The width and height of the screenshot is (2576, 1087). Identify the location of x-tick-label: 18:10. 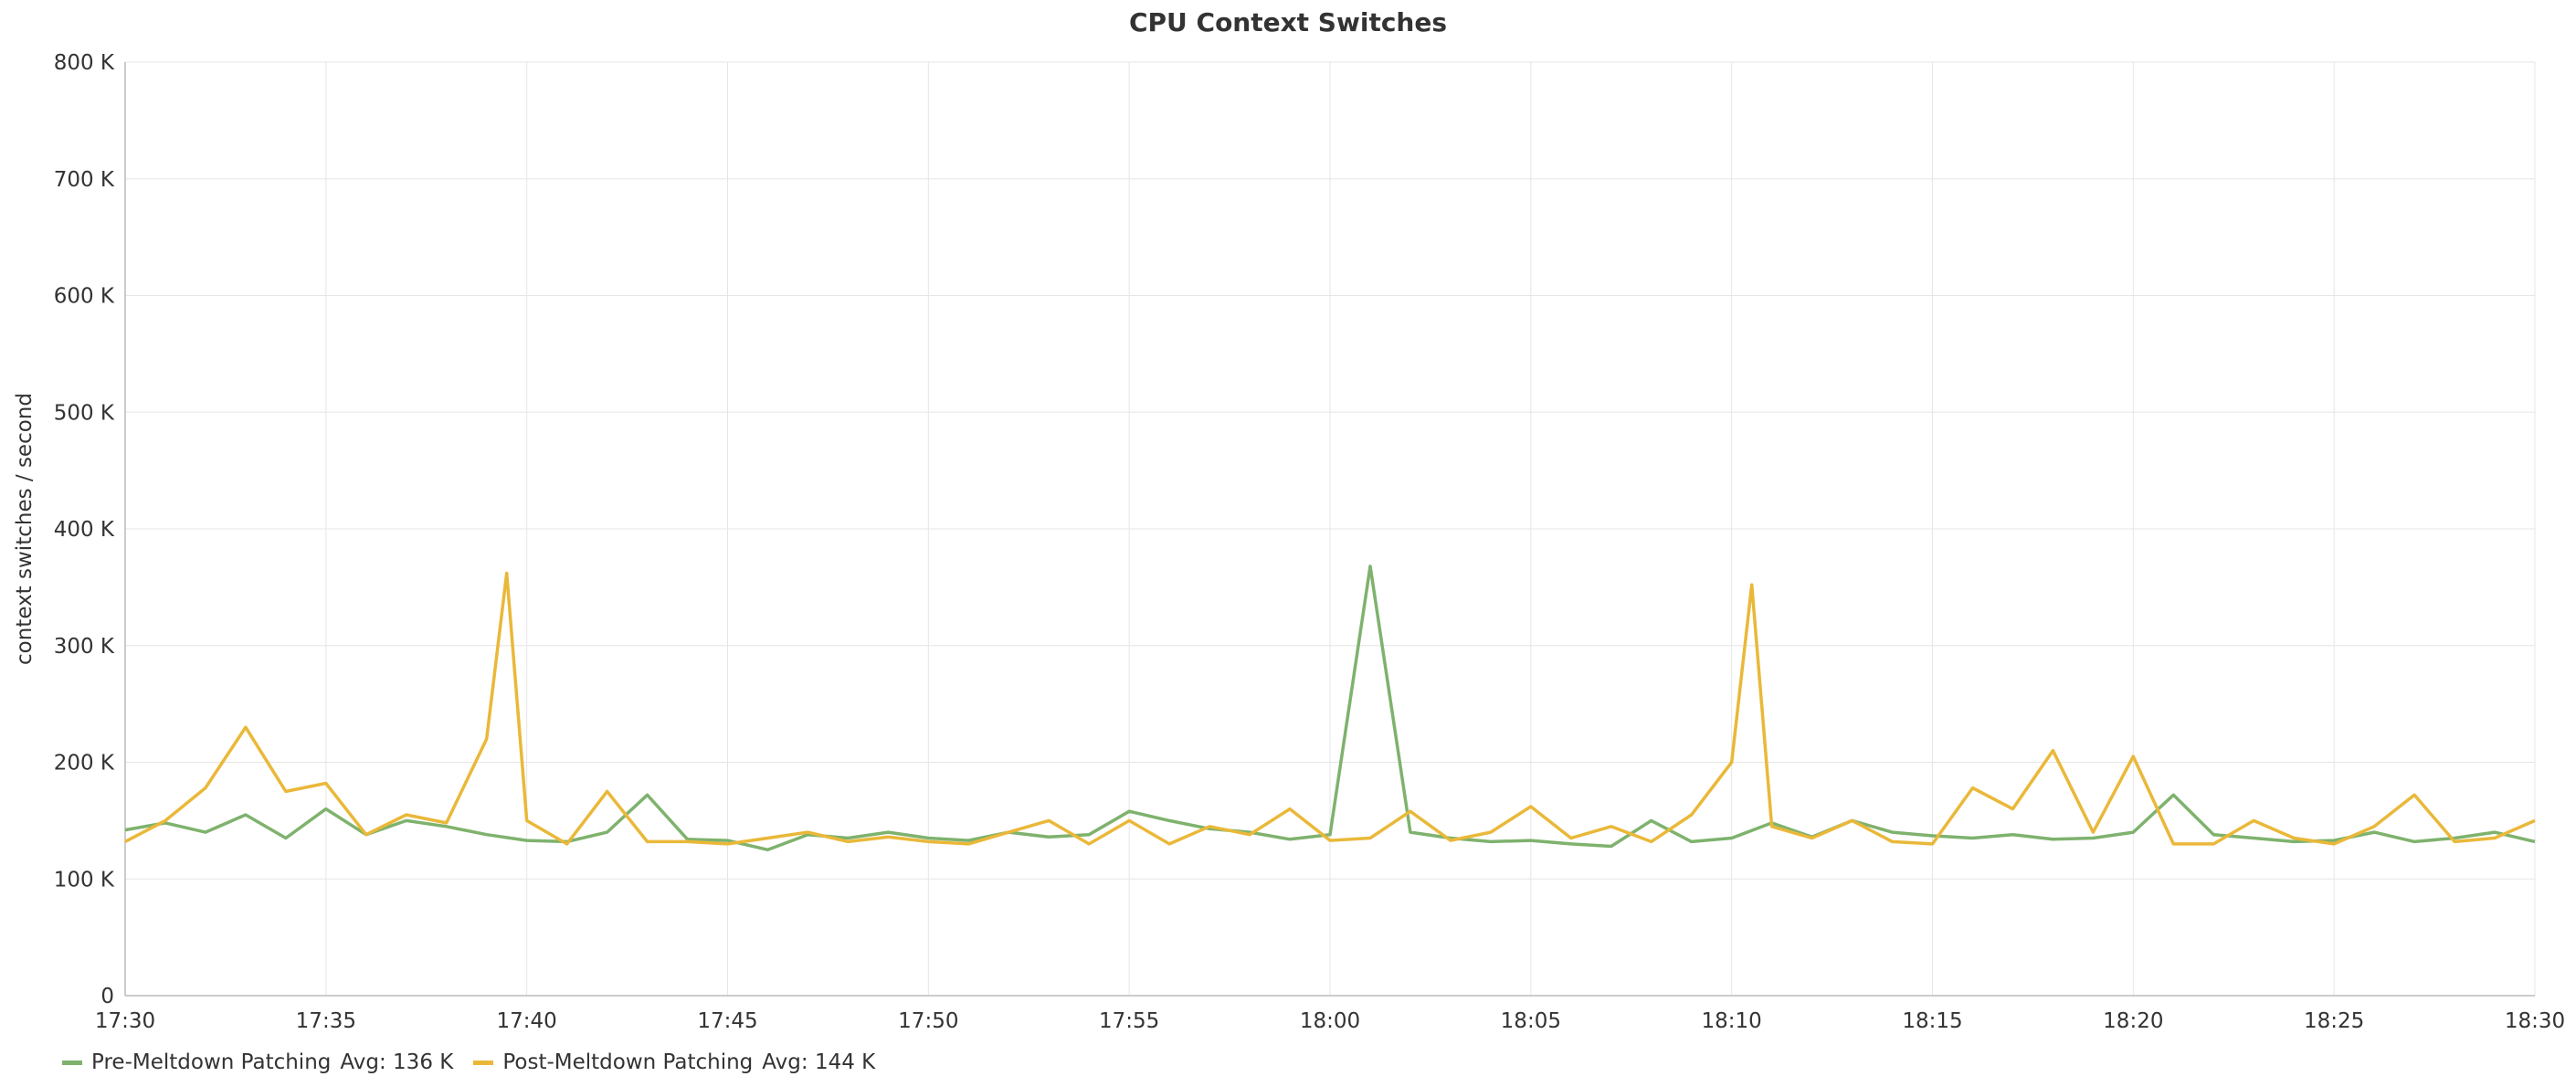
(1732, 1021).